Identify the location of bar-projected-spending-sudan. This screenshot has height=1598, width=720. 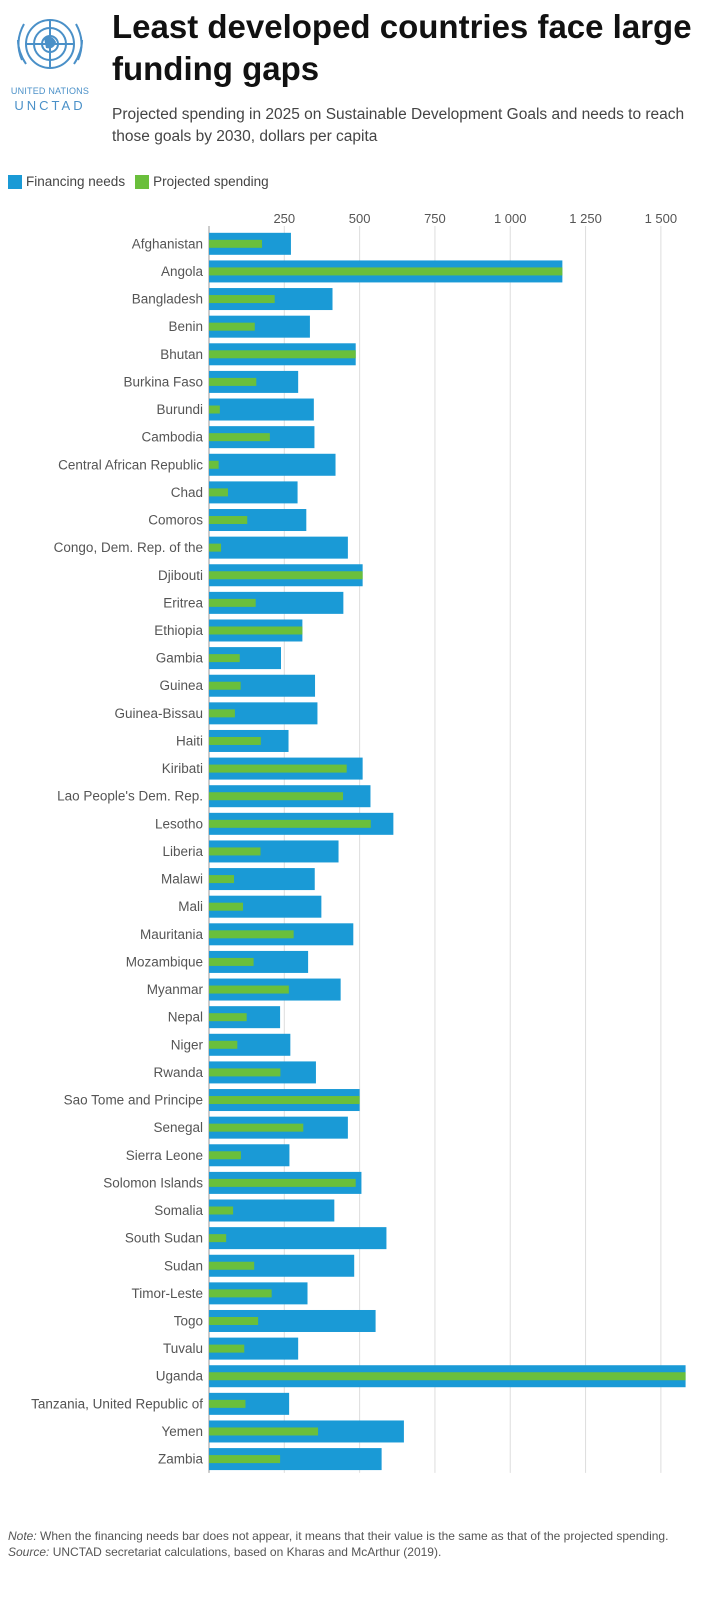
(232, 1265).